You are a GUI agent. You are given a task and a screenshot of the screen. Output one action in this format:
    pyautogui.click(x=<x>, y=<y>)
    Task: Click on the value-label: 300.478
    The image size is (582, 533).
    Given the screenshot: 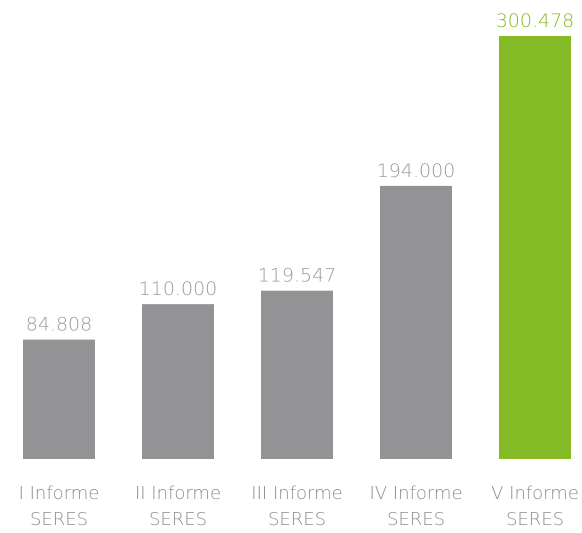 What is the action you would take?
    pyautogui.click(x=535, y=21)
    